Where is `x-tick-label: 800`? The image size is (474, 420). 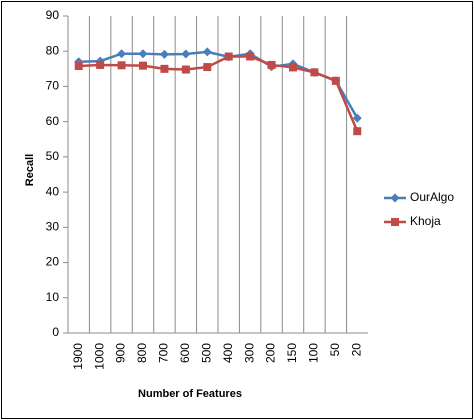
x-tick-label: 800 is located at coordinates (142, 353).